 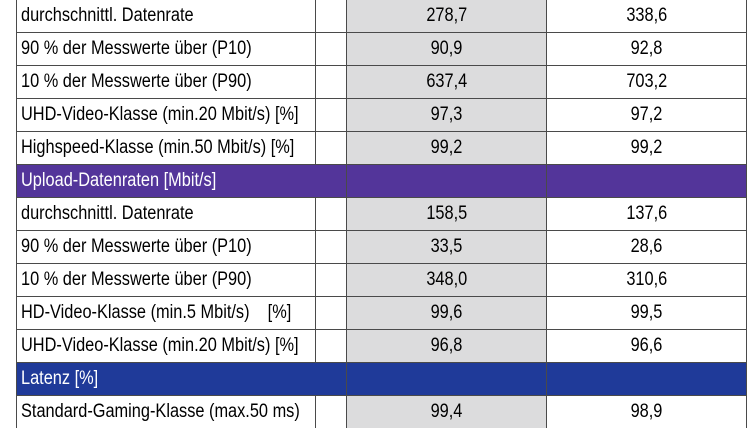 What do you see at coordinates (646, 148) in the screenshot?
I see `value-cell-2: 99,2` at bounding box center [646, 148].